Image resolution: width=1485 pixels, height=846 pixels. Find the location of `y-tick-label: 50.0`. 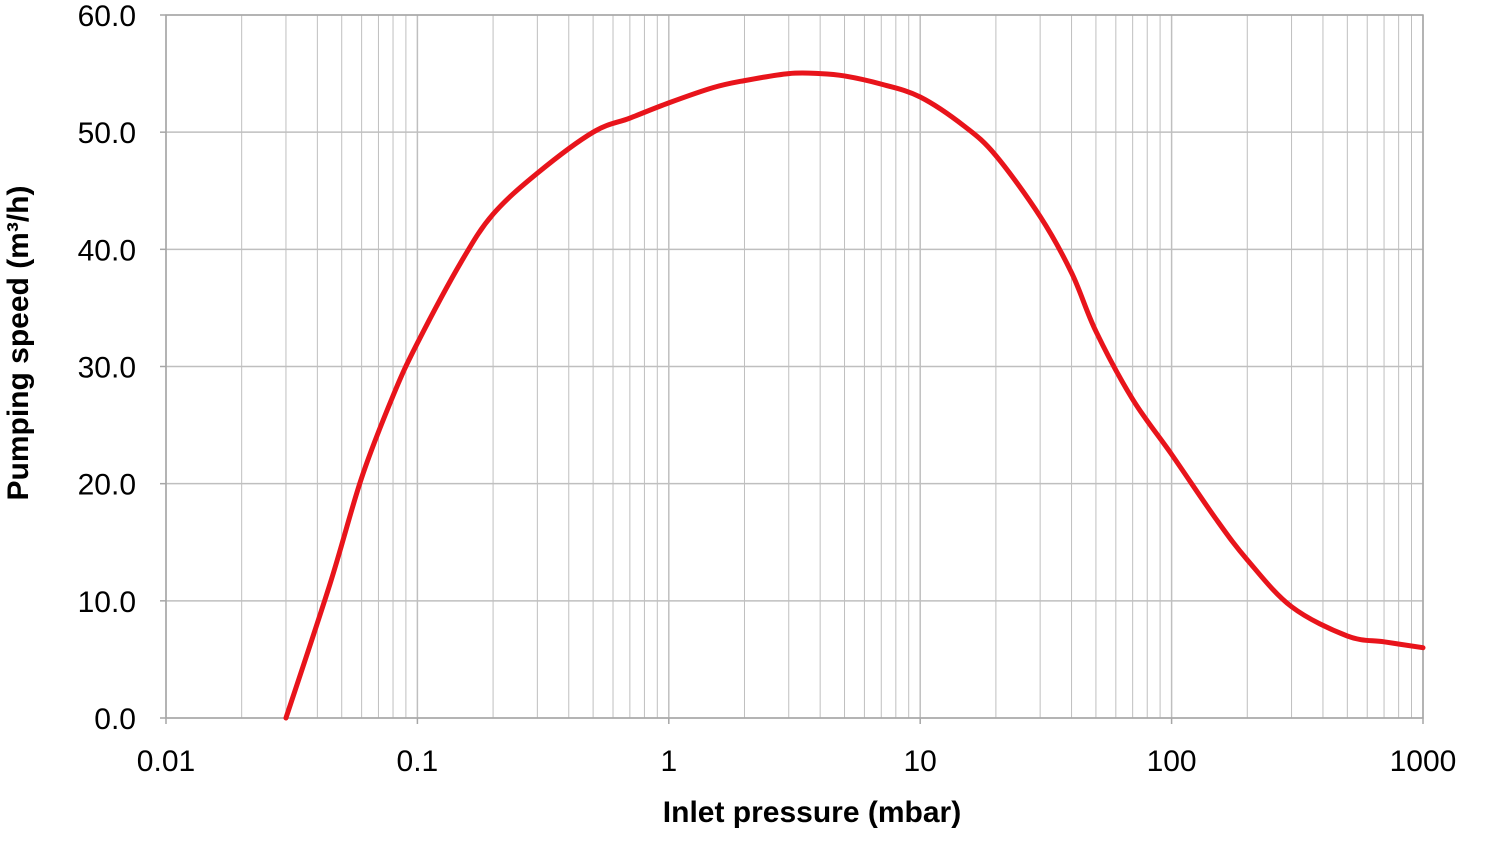

y-tick-label: 50.0 is located at coordinates (107, 133).